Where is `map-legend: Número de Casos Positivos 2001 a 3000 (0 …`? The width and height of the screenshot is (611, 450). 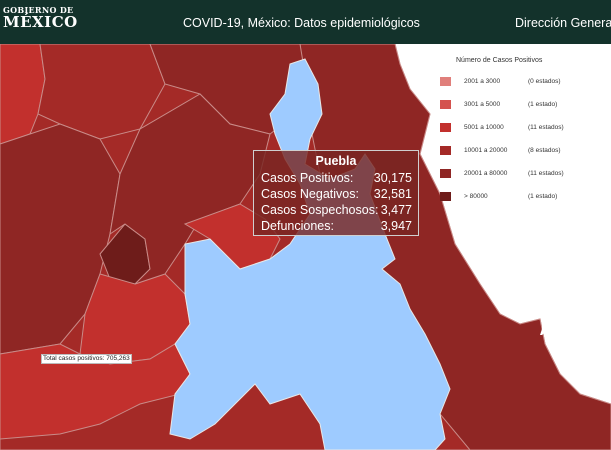
map-legend: Número de Casos Positivos 2001 a 3000 (0 … is located at coordinates (519, 132).